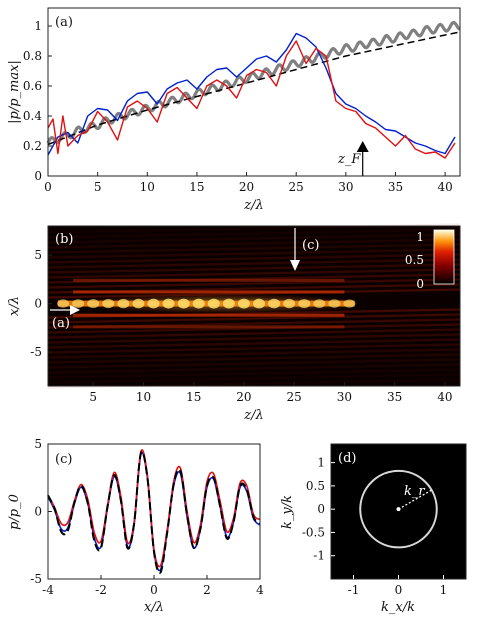 The image size is (491, 625). I want to click on panel-b-label: (b), so click(64, 239).